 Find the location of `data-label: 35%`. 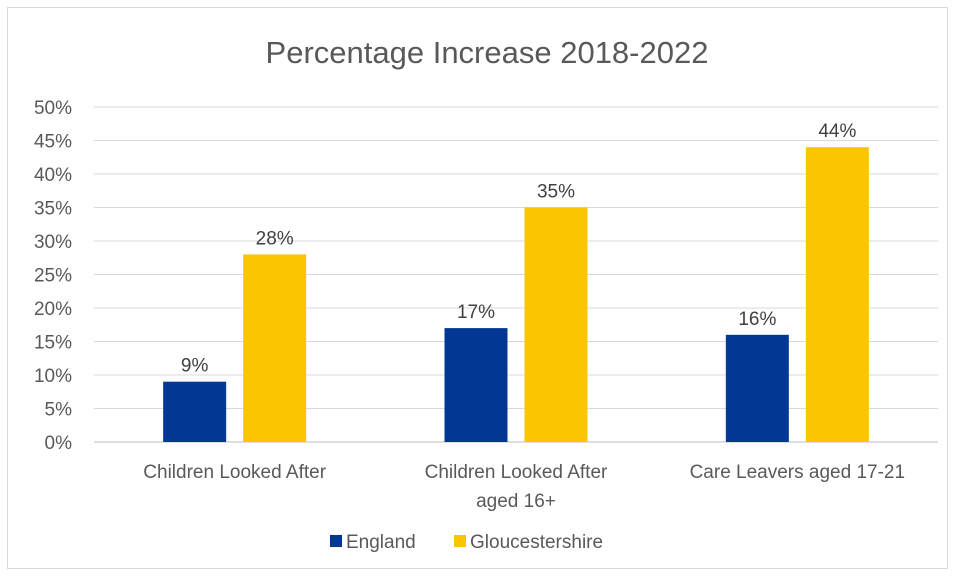

data-label: 35% is located at coordinates (556, 192).